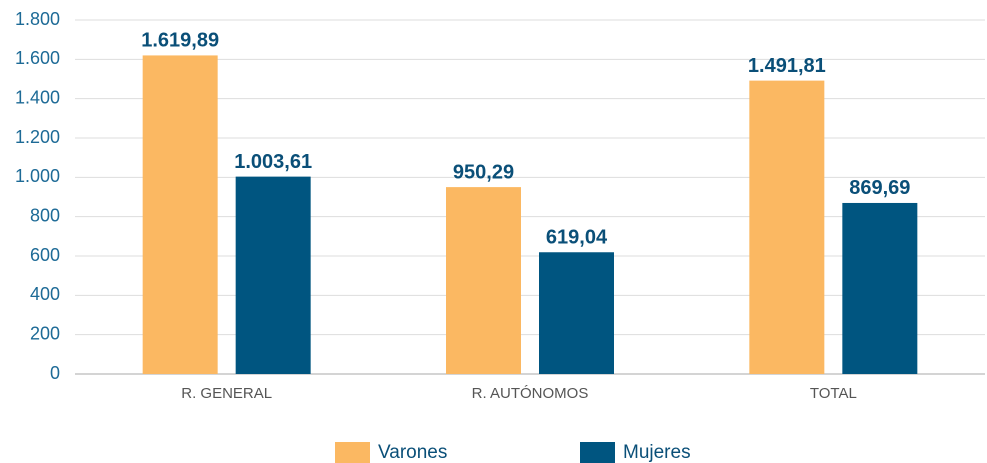 This screenshot has height=463, width=987. Describe the element at coordinates (55, 373) in the screenshot. I see `y-tick-label: 0` at that location.